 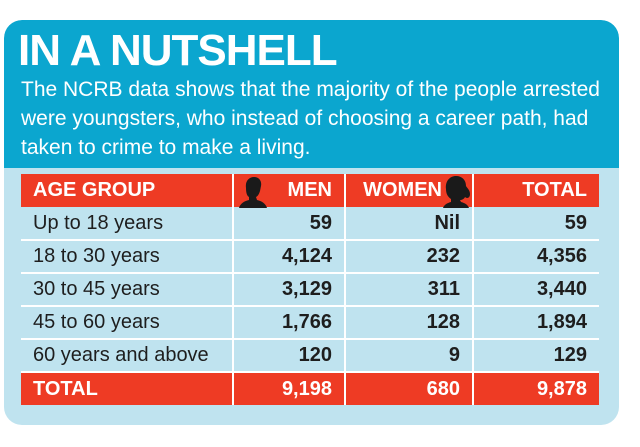 I want to click on table-row: 60 years and above 120 9 129, so click(x=310, y=356).